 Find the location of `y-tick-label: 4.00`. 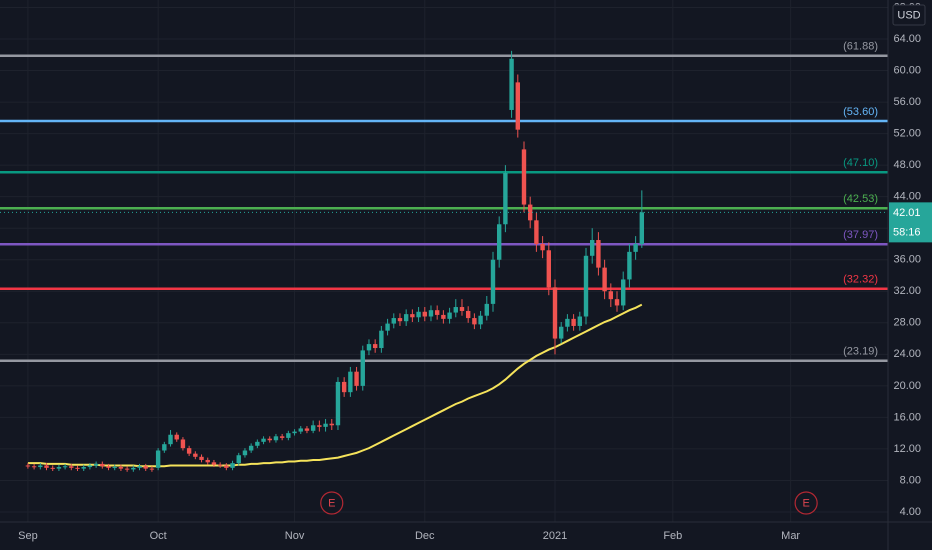

y-tick-label: 4.00 is located at coordinates (910, 512).